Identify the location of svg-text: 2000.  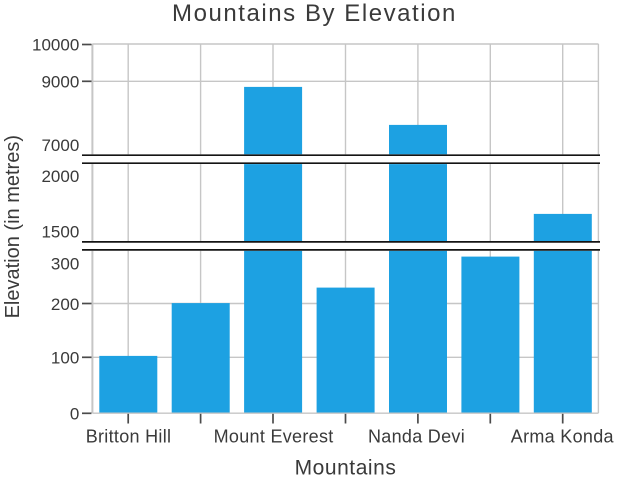
(60, 176).